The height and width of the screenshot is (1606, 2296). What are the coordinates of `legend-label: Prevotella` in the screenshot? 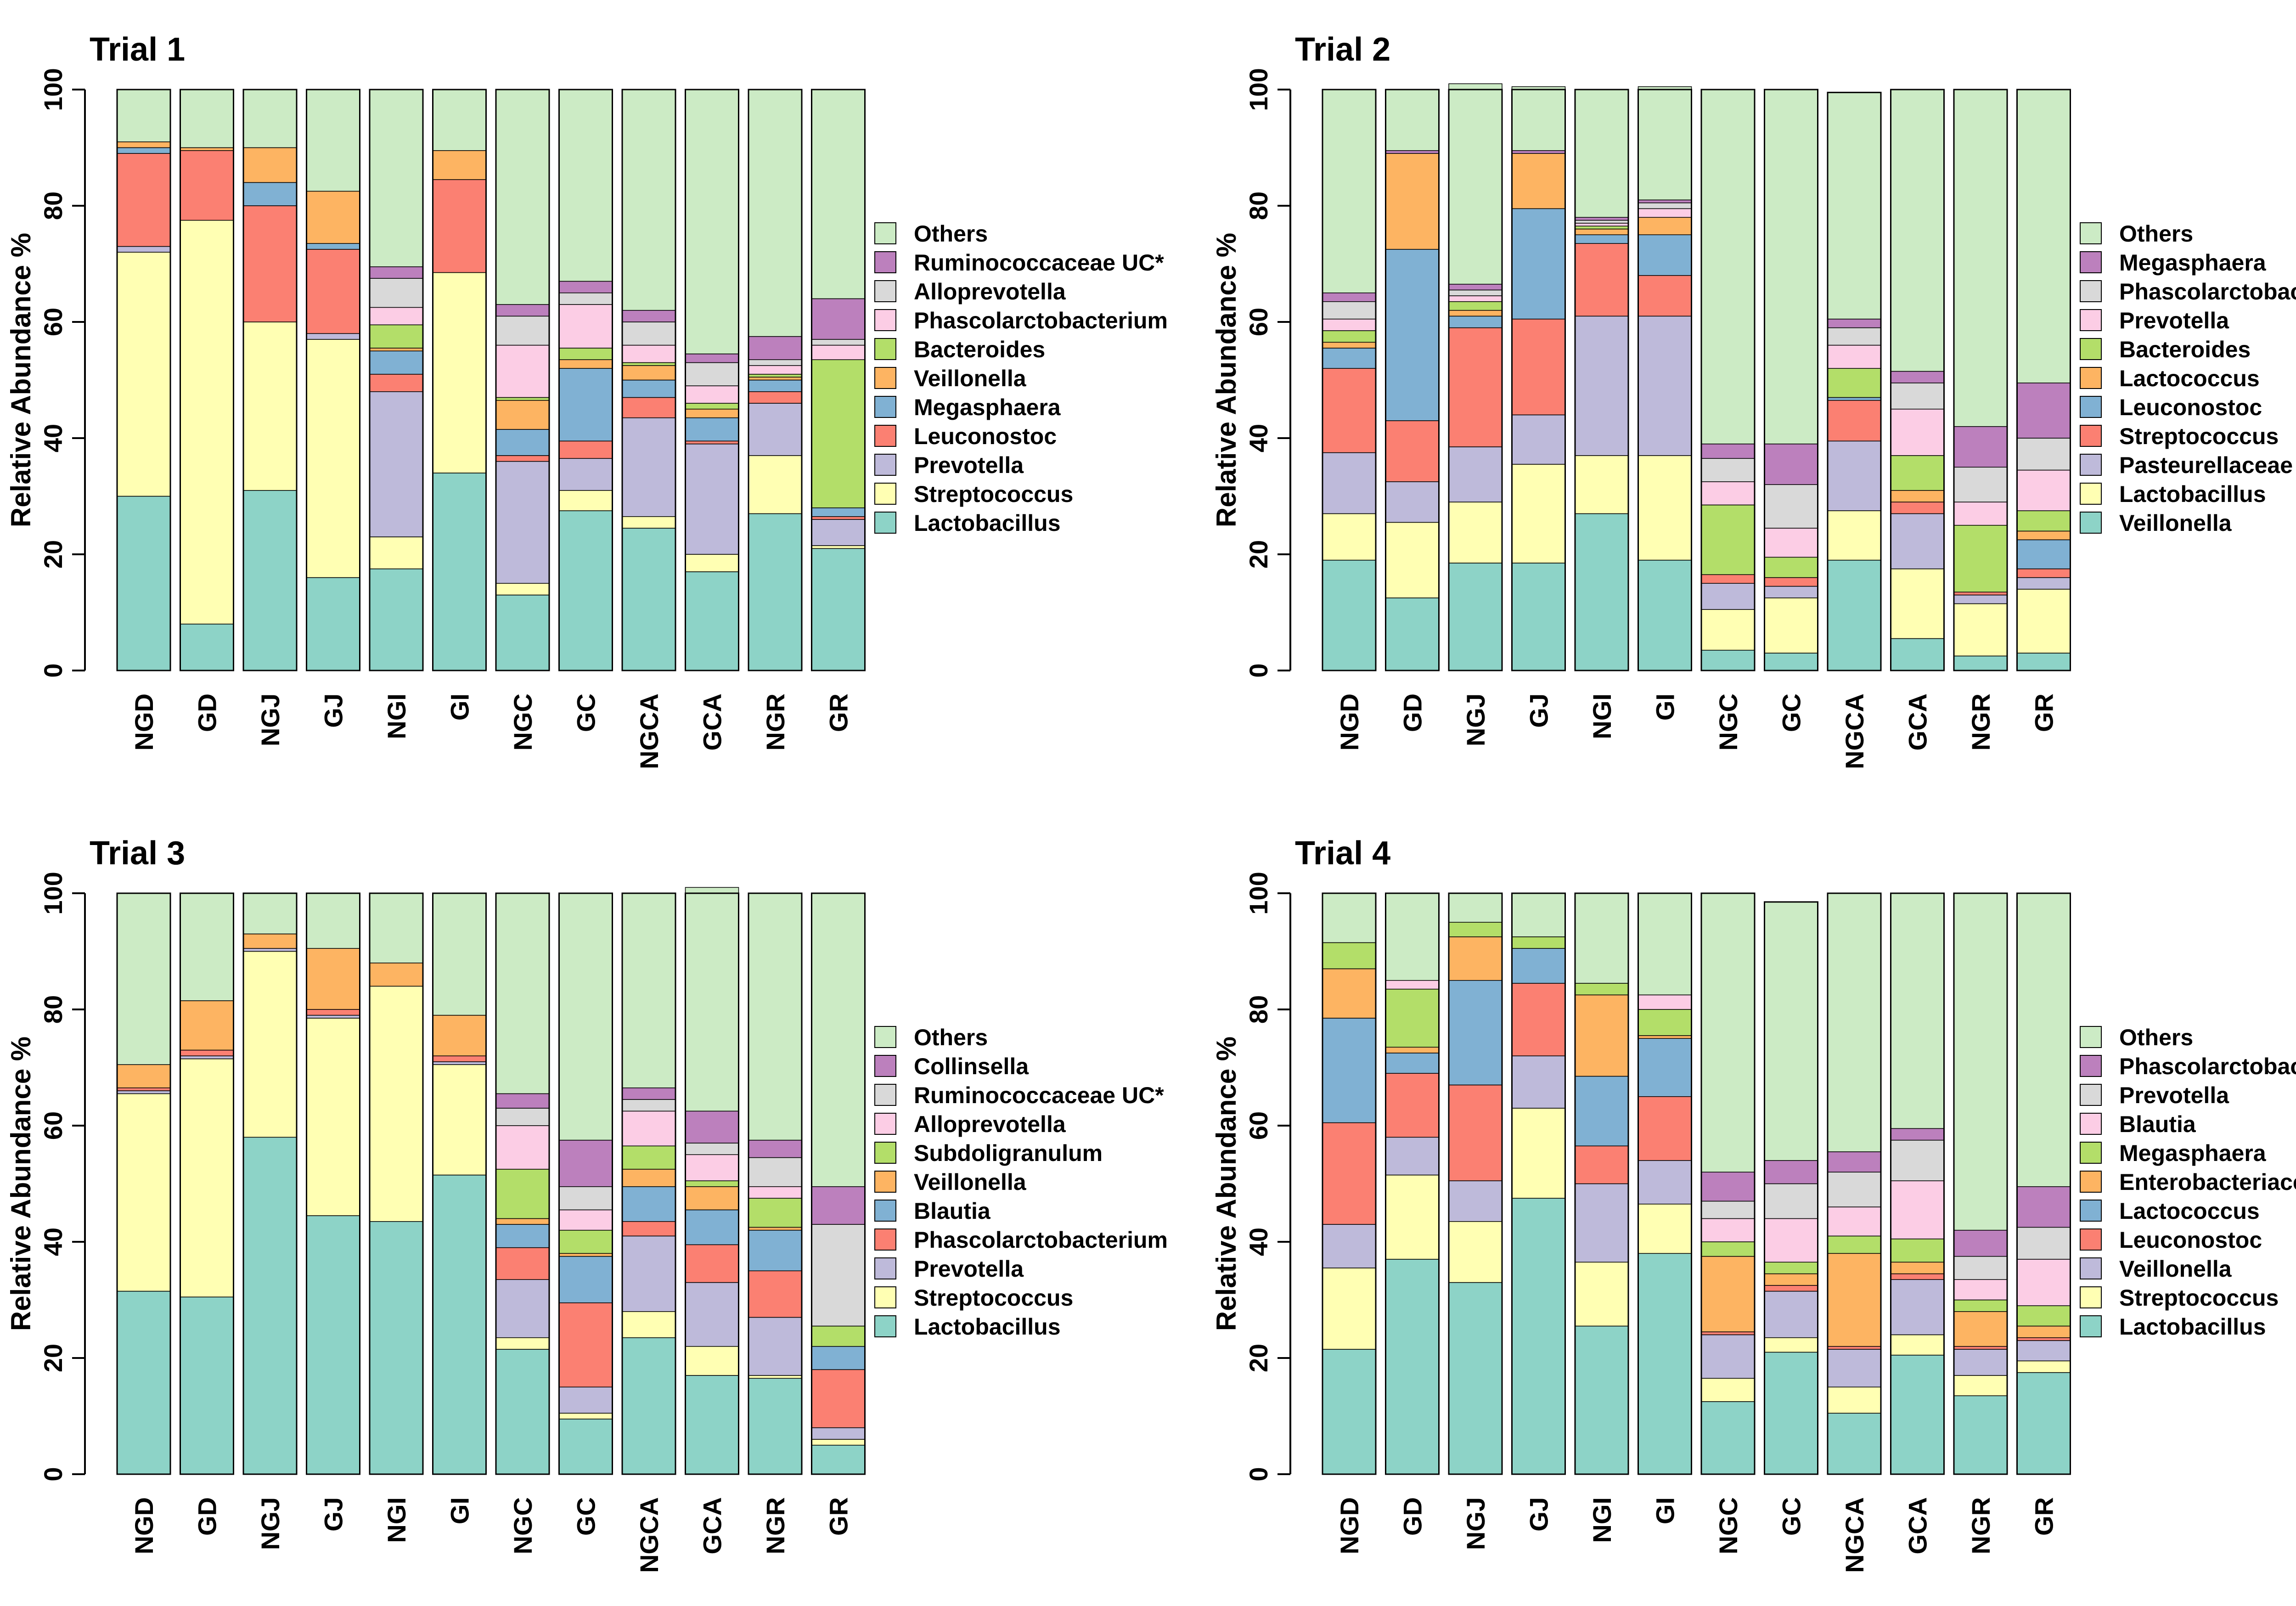 It's located at (2174, 1095).